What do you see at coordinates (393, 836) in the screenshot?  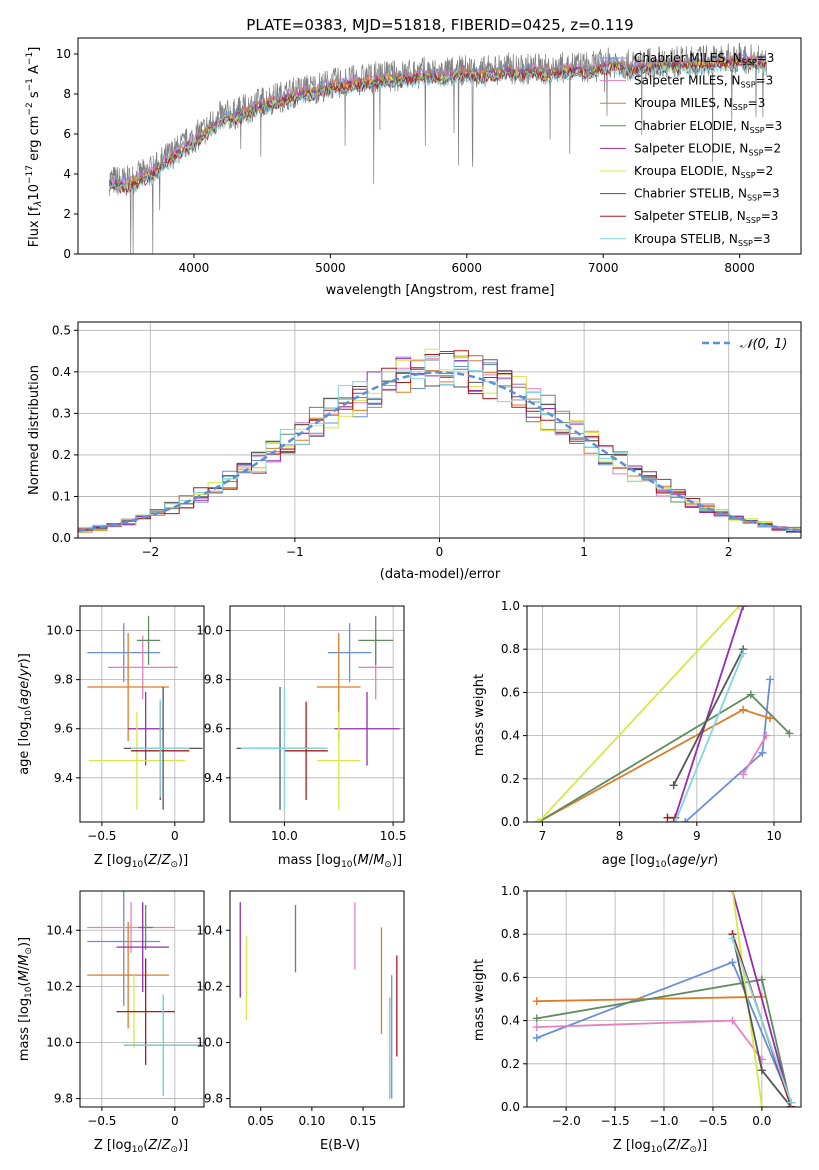 I see `x-tick-label: 10.5` at bounding box center [393, 836].